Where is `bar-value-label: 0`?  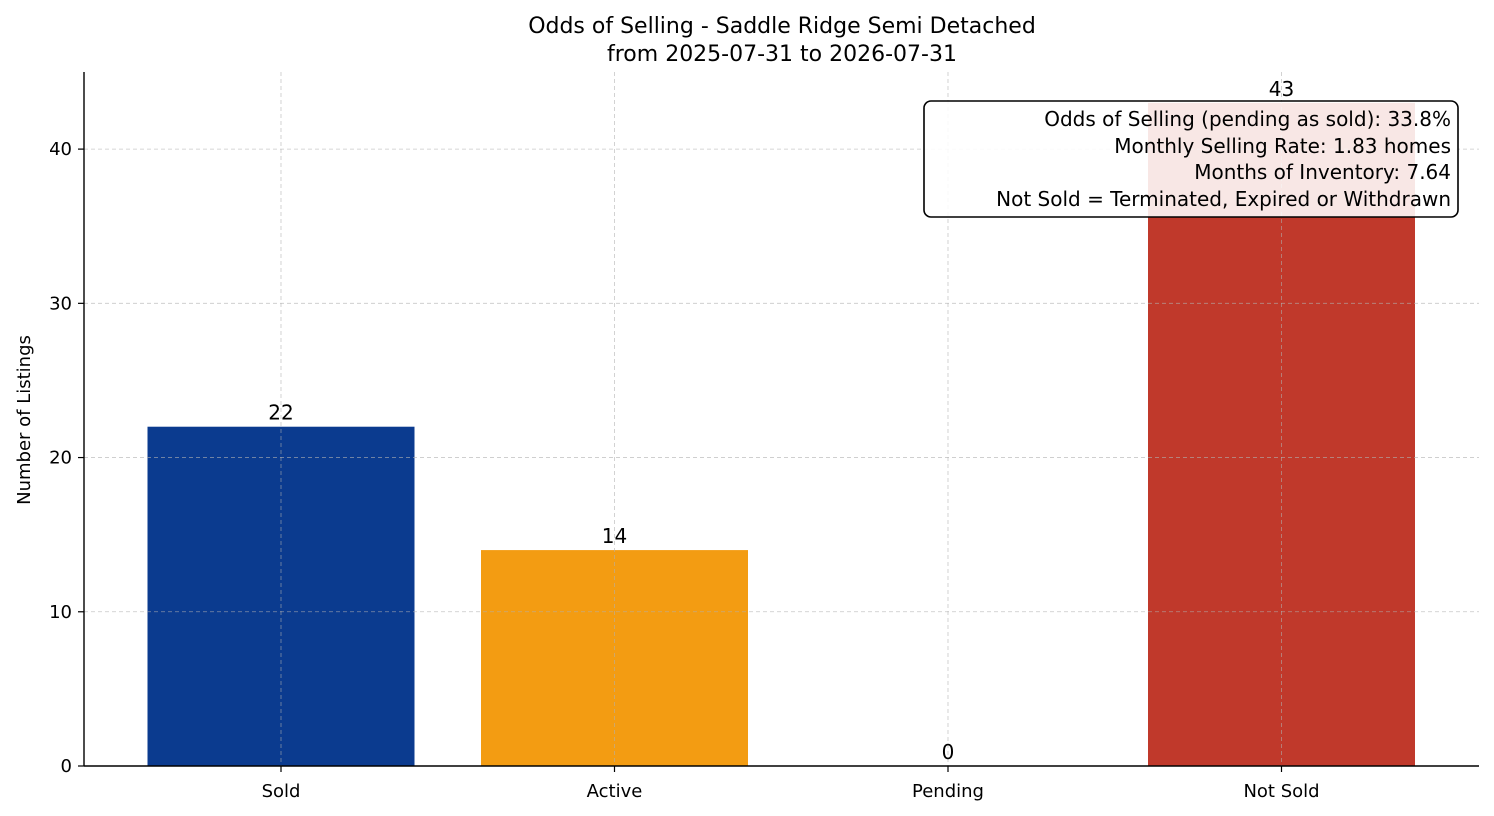 bar-value-label: 0 is located at coordinates (948, 752).